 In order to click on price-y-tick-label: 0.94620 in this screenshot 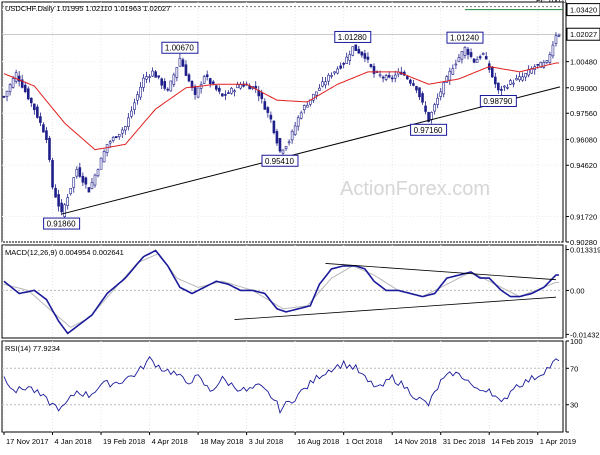, I will do `click(583, 165)`.